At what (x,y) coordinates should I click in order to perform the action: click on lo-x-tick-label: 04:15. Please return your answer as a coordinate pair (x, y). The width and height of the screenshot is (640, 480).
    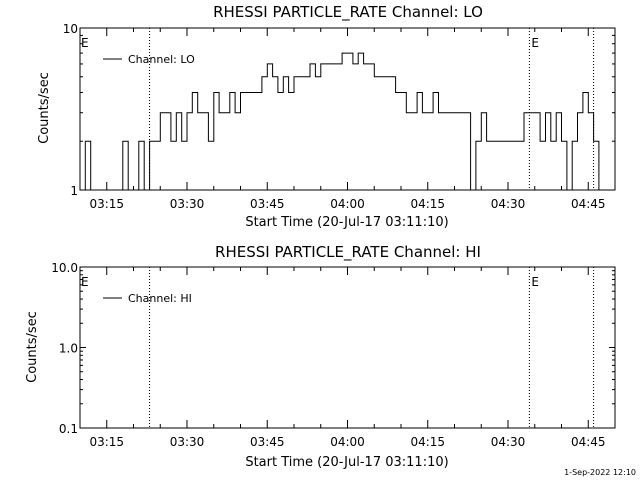
    Looking at the image, I should click on (427, 204).